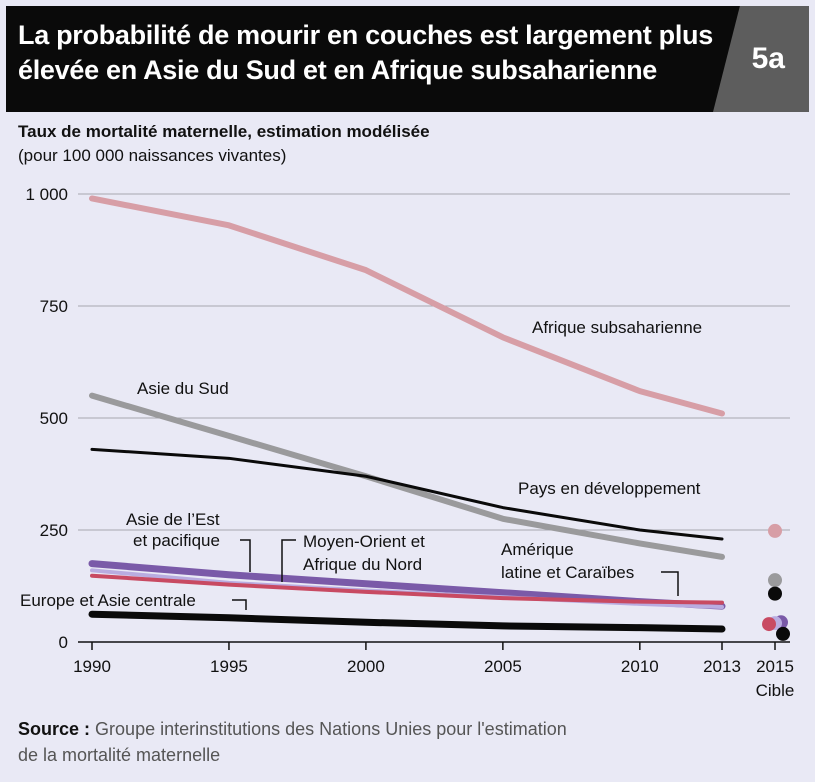  Describe the element at coordinates (640, 666) in the screenshot. I see `x-tick-label: 2010` at that location.